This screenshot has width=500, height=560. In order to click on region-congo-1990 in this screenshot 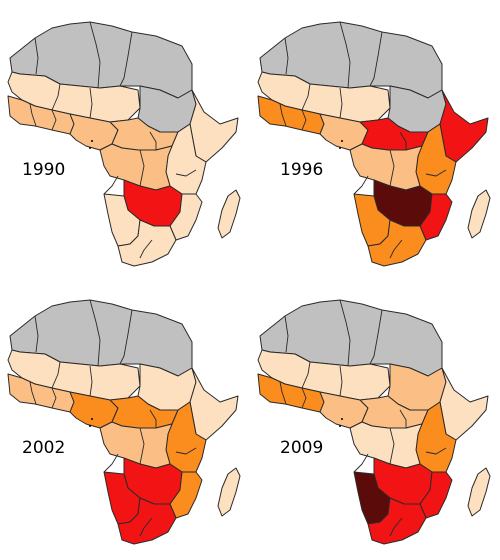, I will do `click(136, 167)`.